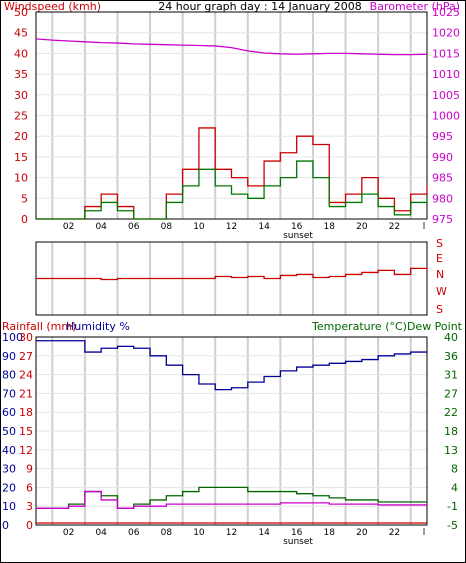 The height and width of the screenshot is (563, 466). Describe the element at coordinates (264, 227) in the screenshot. I see `x-tick-label: 14` at that location.